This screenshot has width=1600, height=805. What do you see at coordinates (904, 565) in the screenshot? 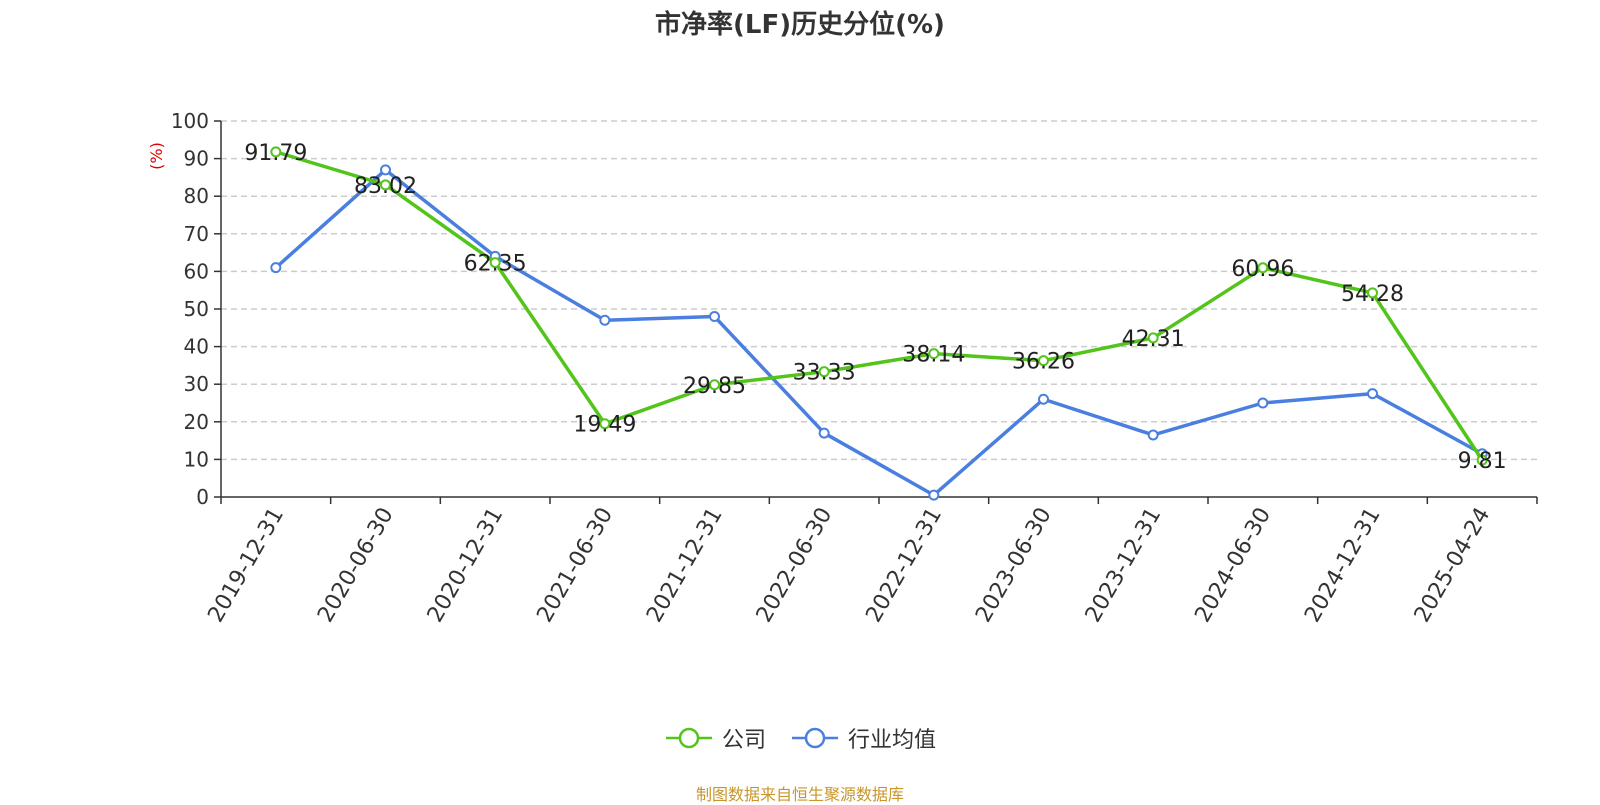
I see `x-tick-label: 2022-12-31` at bounding box center [904, 565].